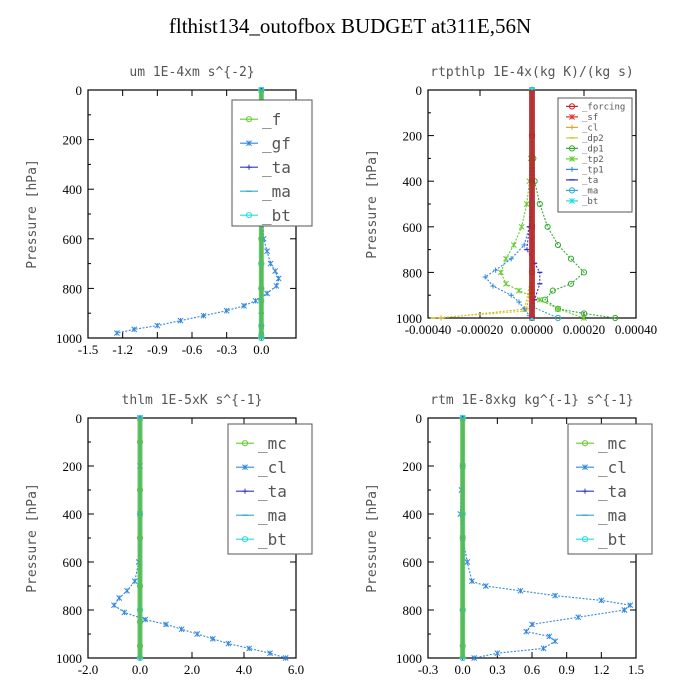 The height and width of the screenshot is (700, 700). What do you see at coordinates (612, 539) in the screenshot?
I see `legend-label: _bt` at bounding box center [612, 539].